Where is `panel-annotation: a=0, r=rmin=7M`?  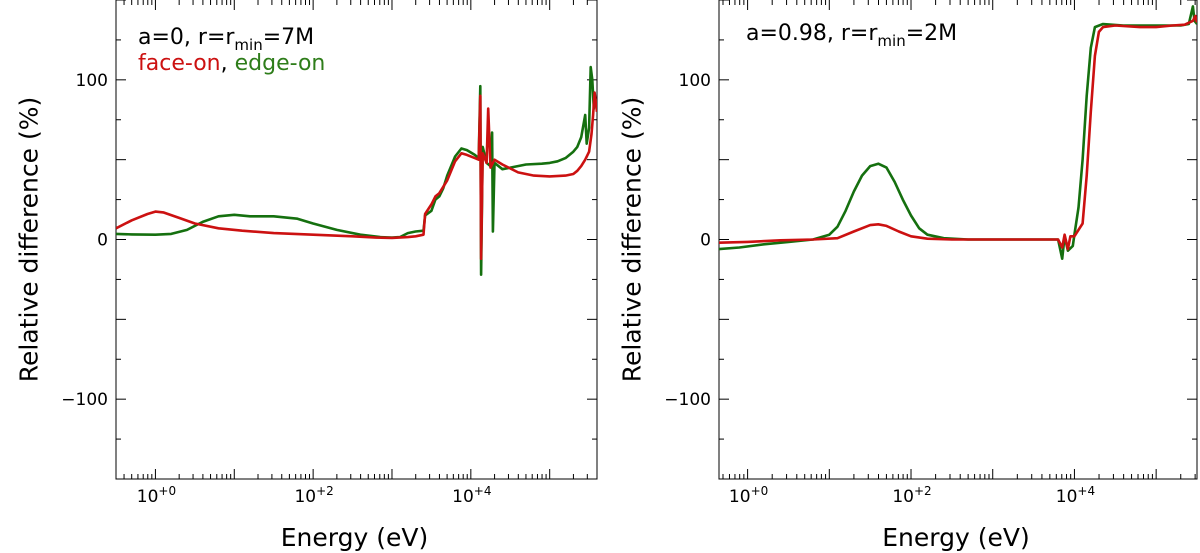
panel-annotation: a=0, r=rmin=7M is located at coordinates (226, 39).